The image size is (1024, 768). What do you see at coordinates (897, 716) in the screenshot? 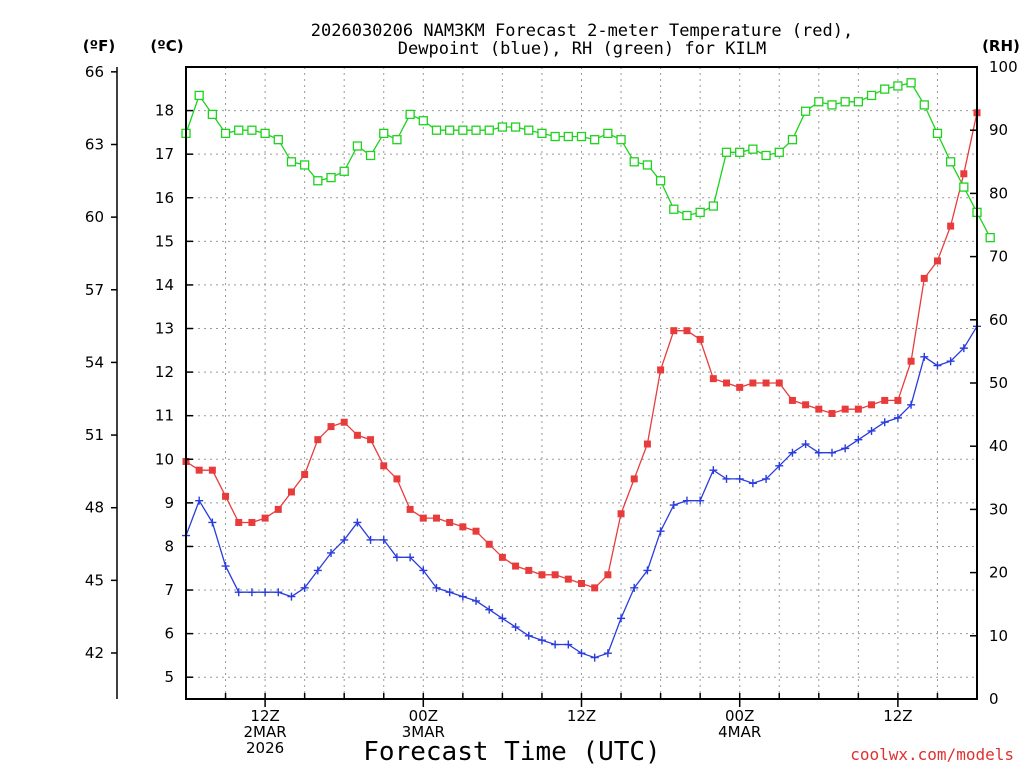
I see `x-tick-label: 12Z` at bounding box center [897, 716].